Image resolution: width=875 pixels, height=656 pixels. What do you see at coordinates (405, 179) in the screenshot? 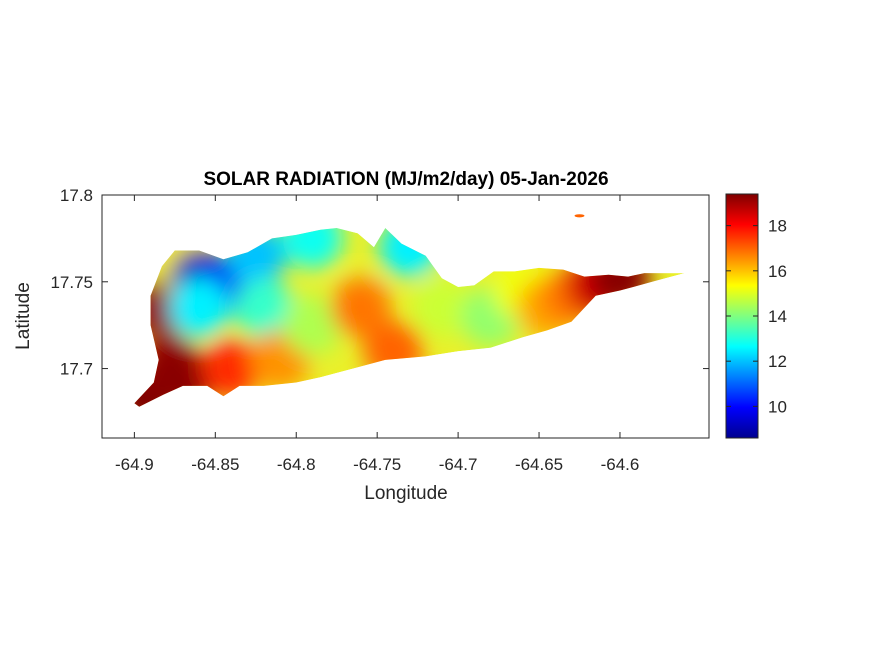
I see `plot-title: SOLAR RADIATION (MJ/m2/day) 05-Jan-2026` at bounding box center [405, 179].